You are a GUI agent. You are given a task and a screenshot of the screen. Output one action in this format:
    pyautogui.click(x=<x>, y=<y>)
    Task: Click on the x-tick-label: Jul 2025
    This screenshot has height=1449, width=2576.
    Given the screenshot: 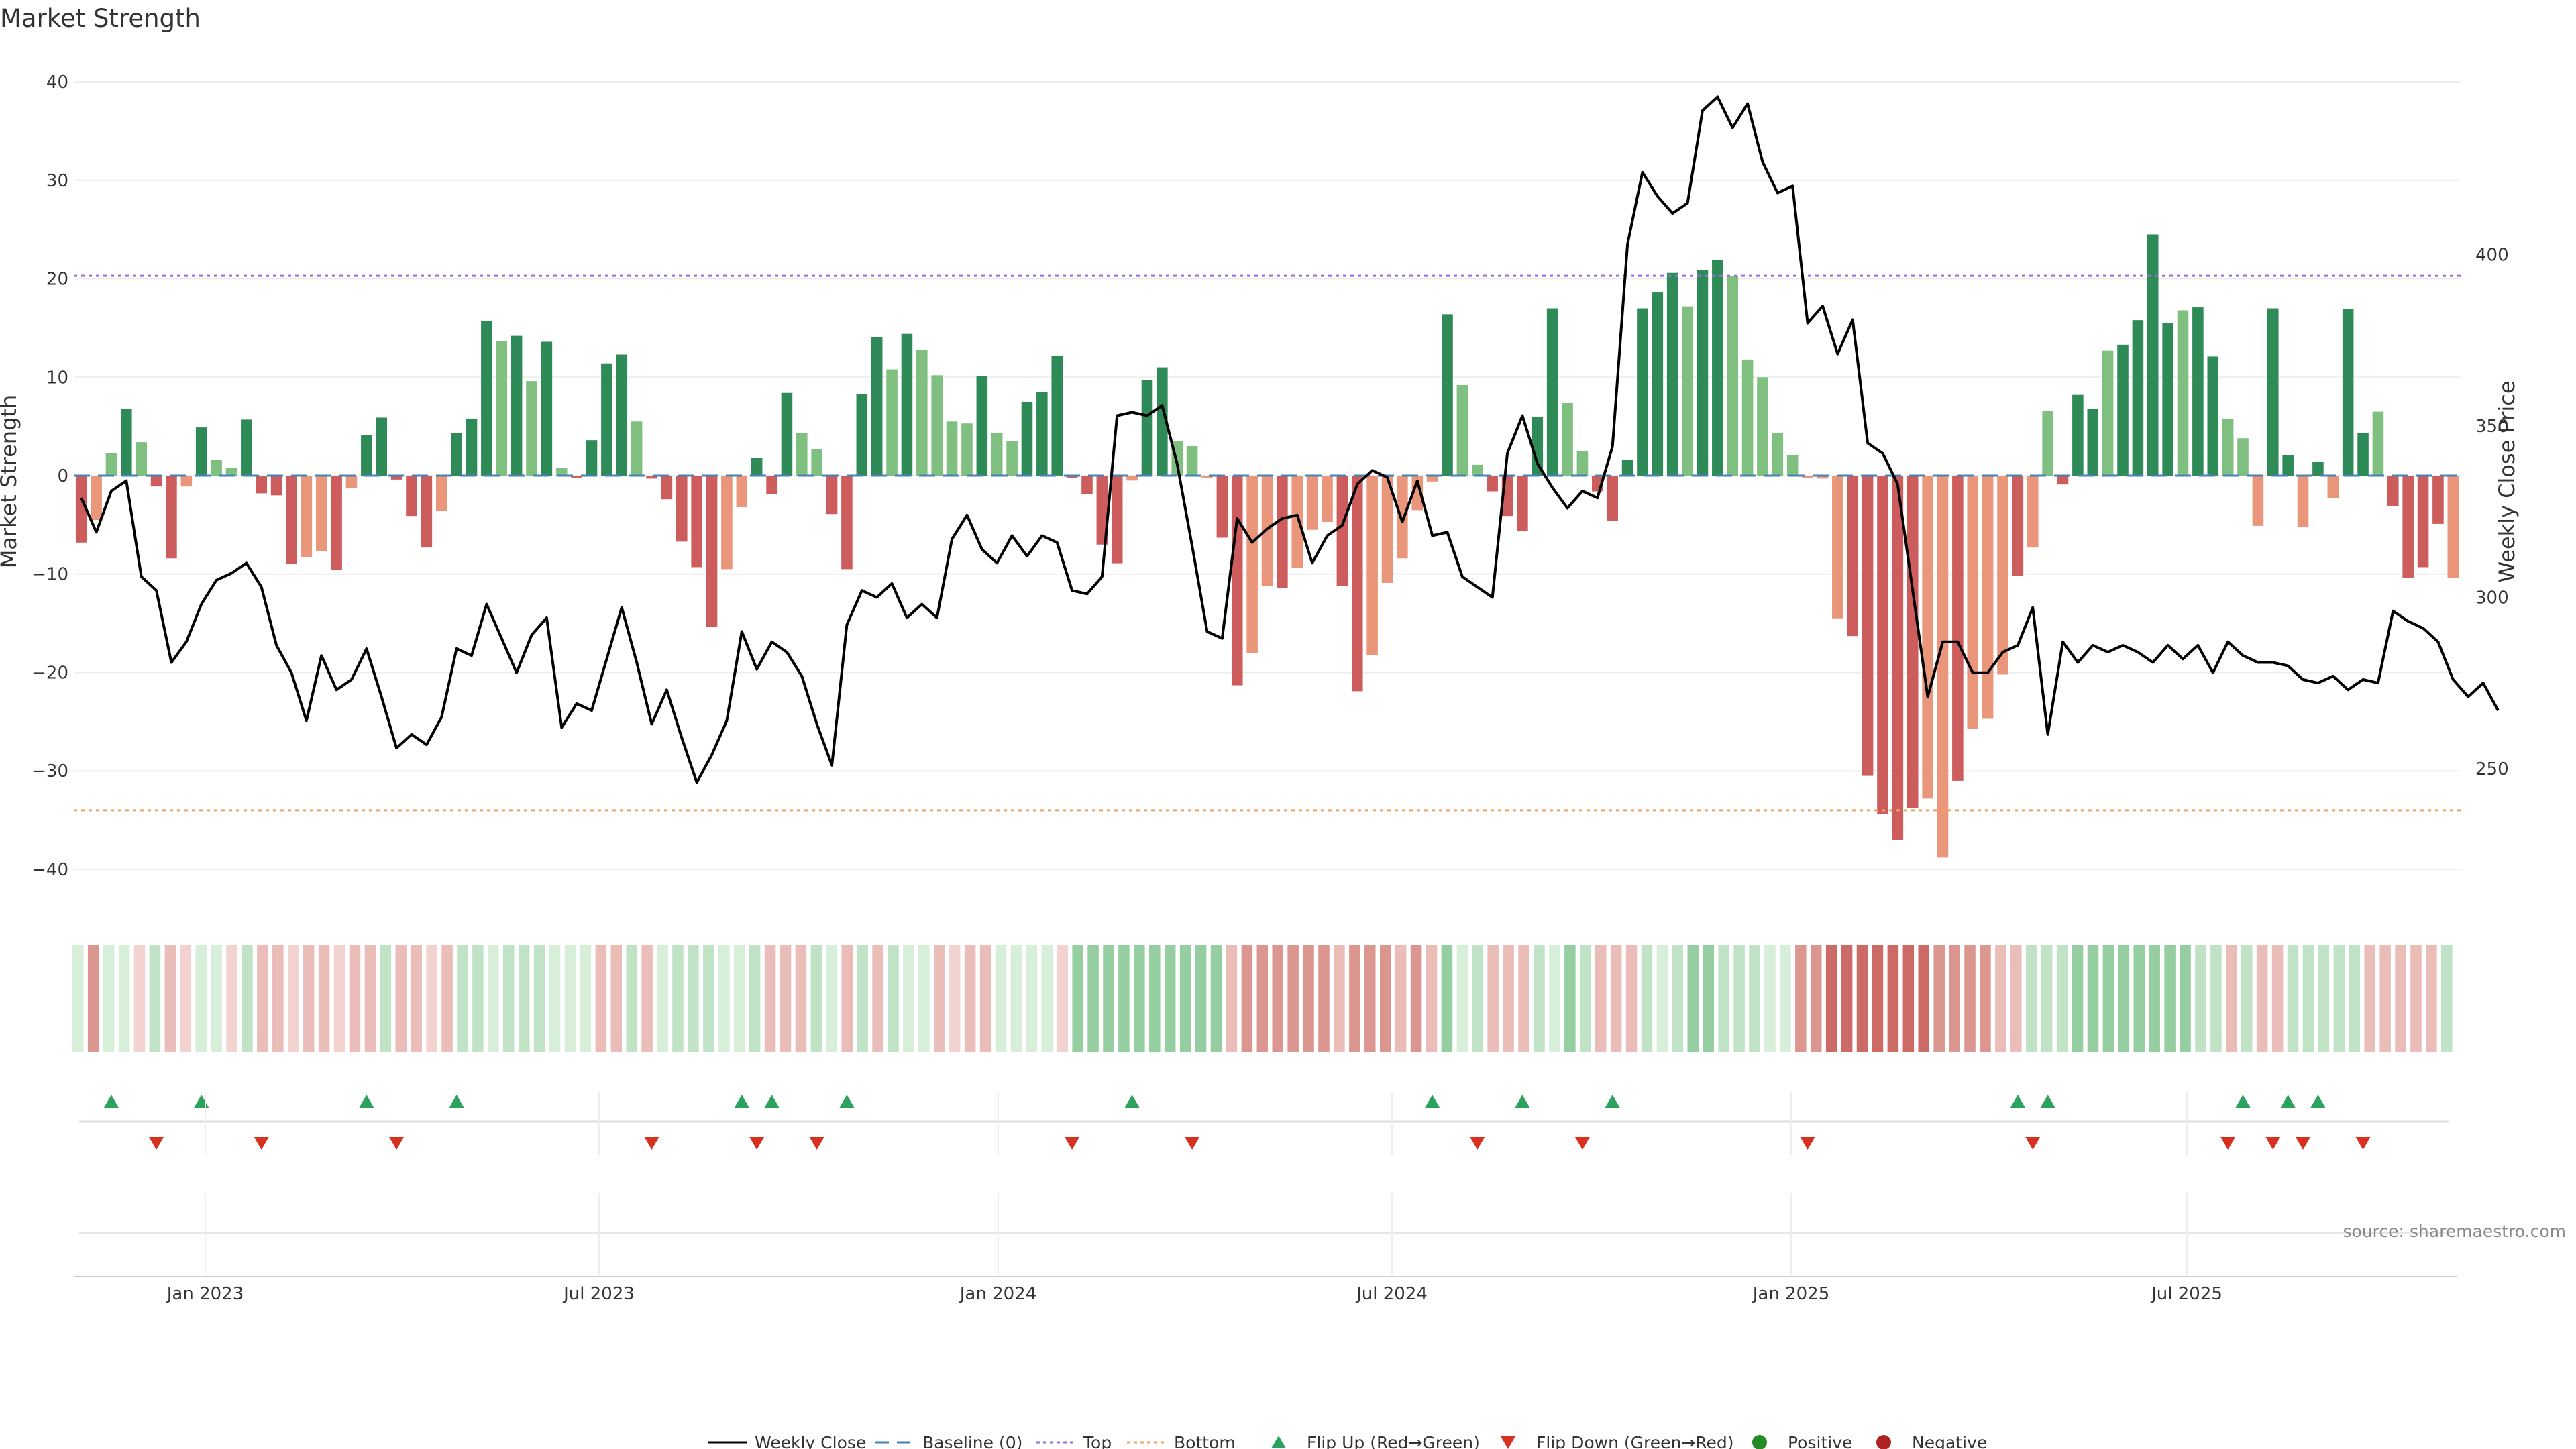 What is the action you would take?
    pyautogui.click(x=2186, y=1294)
    